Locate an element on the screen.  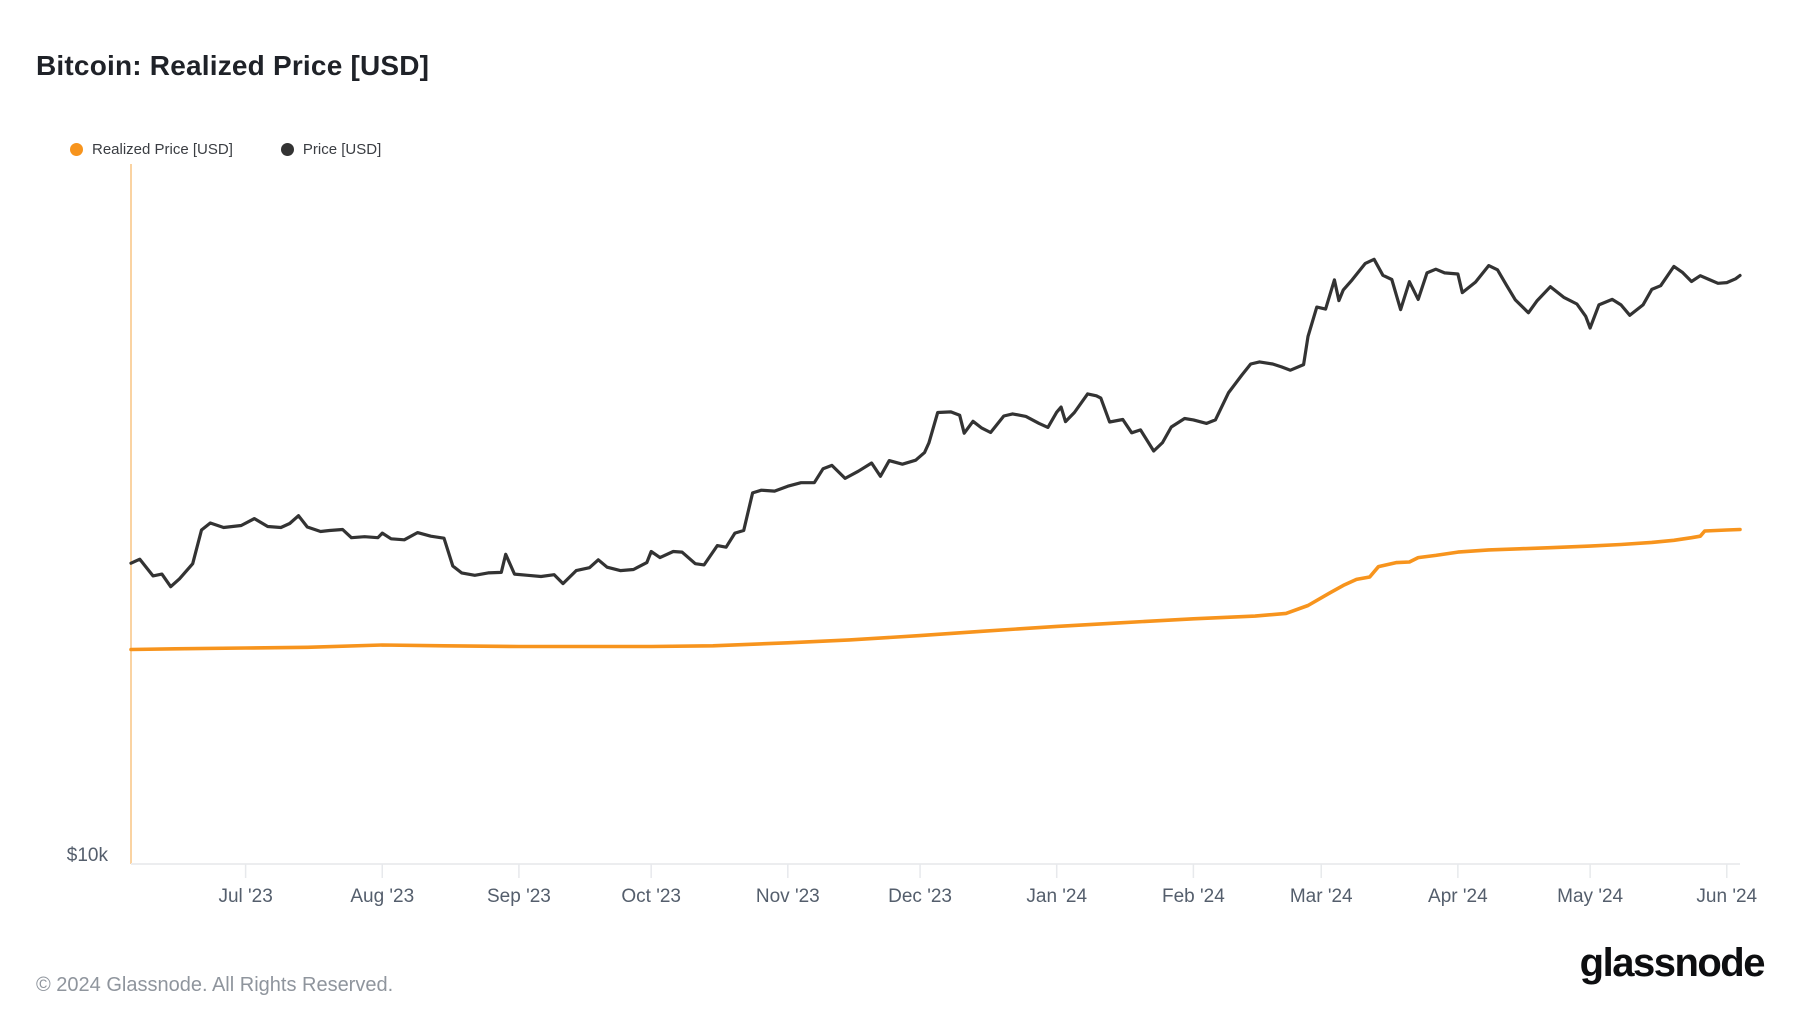
price-dot-icon is located at coordinates (287, 149).